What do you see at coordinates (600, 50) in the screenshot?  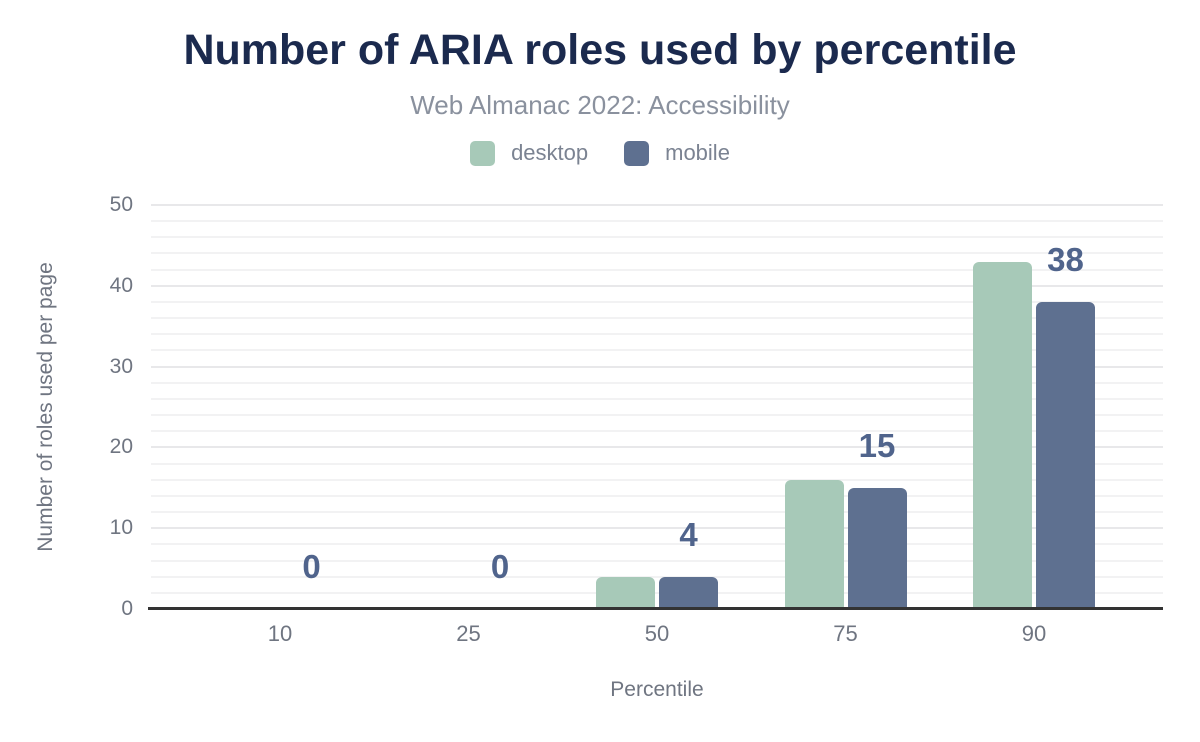 I see `chart-title: Number of ARIA roles used by percentile` at bounding box center [600, 50].